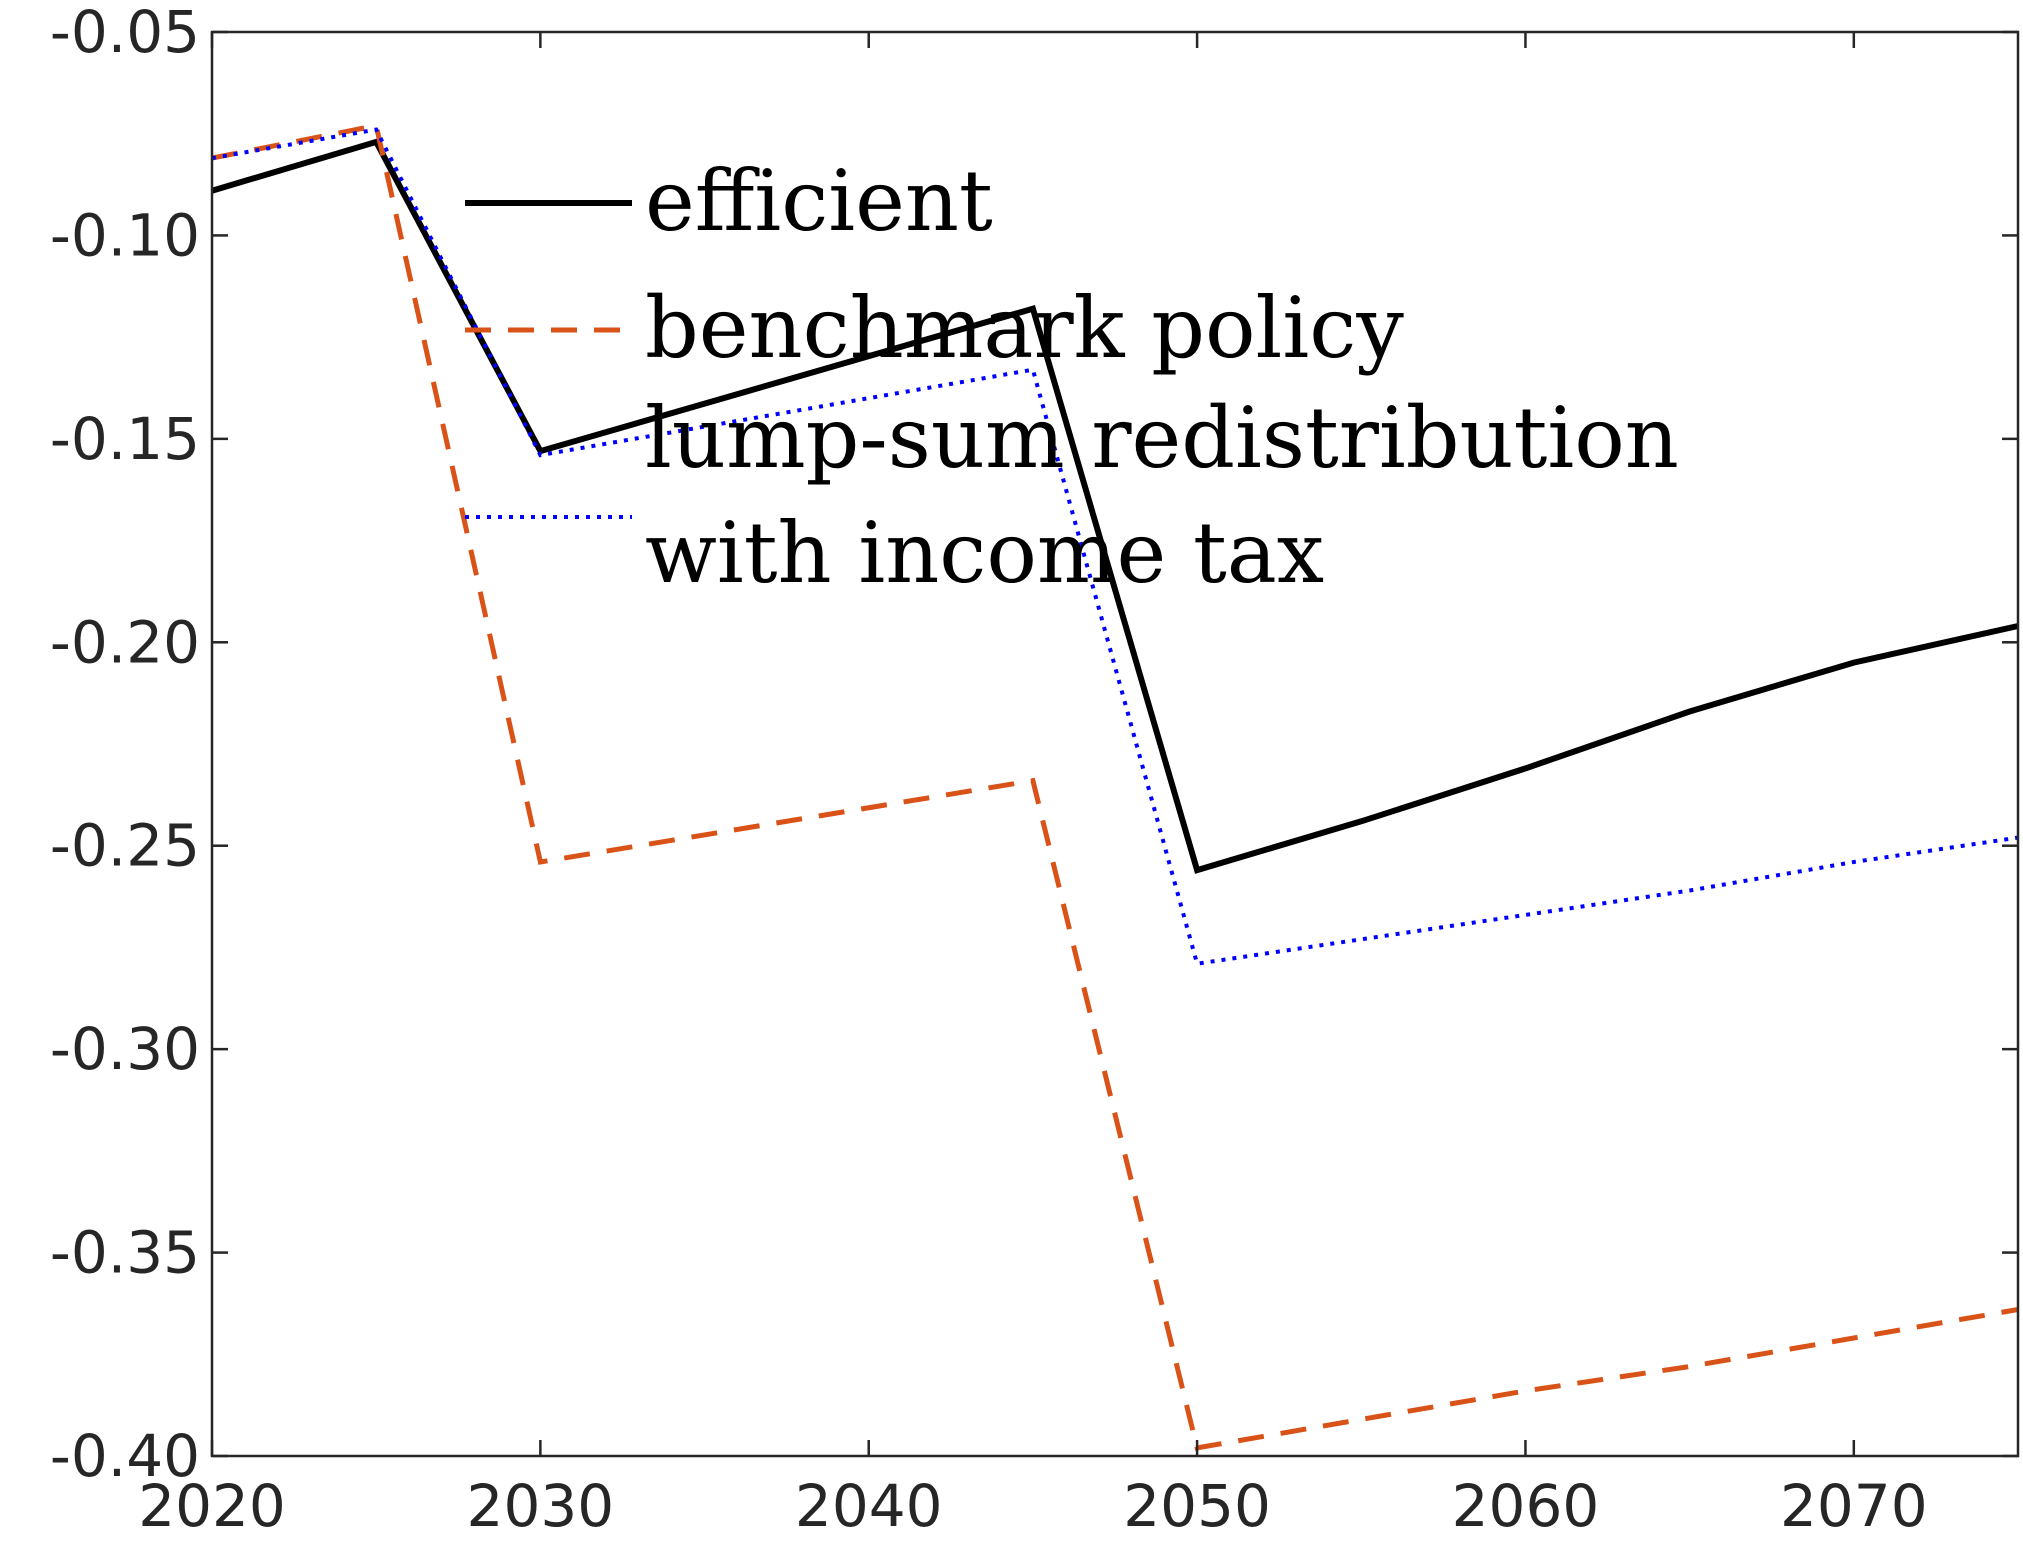 This screenshot has height=1554, width=2023. I want to click on legend-label-1: benchmark policy, so click(1024, 328).